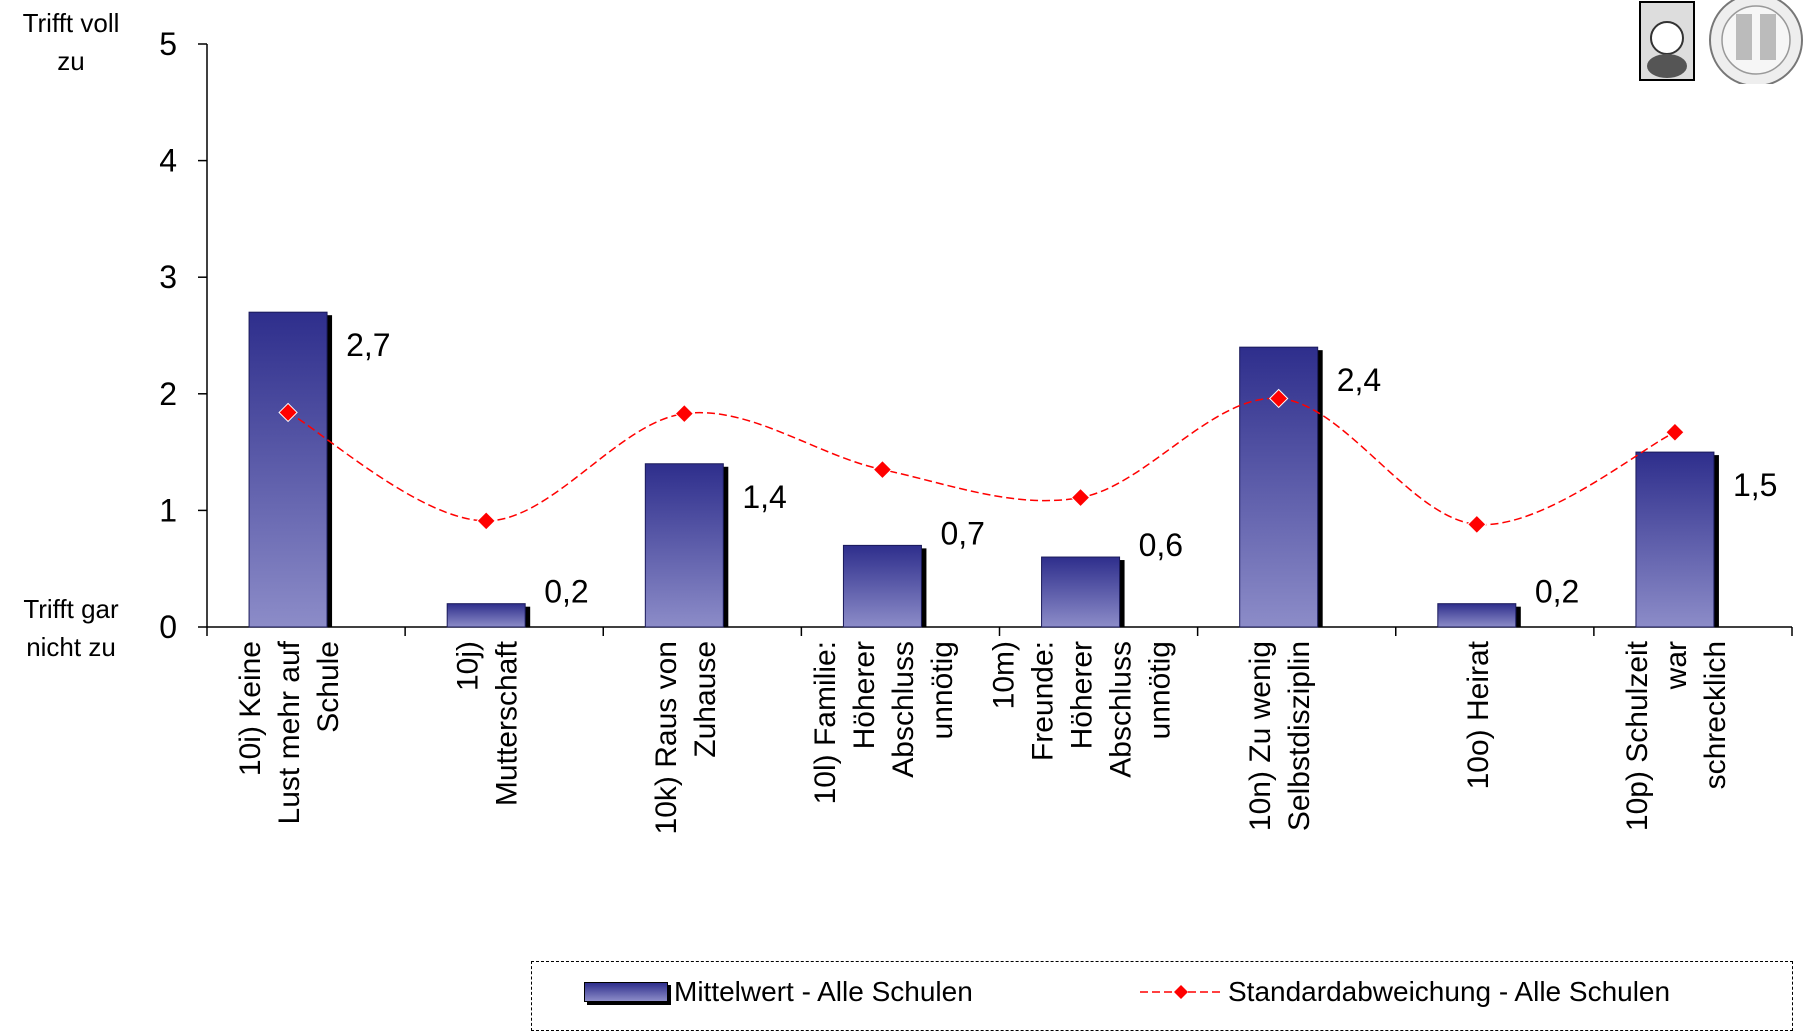 Image resolution: width=1809 pixels, height=1031 pixels. What do you see at coordinates (962, 533) in the screenshot?
I see `bar-value-label: 0,7` at bounding box center [962, 533].